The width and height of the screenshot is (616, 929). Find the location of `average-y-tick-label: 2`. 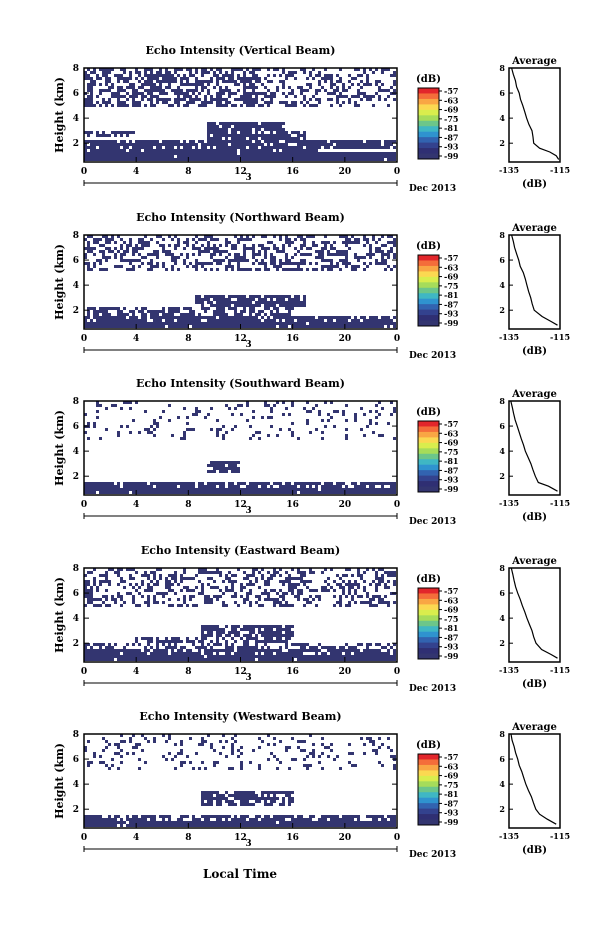

average-y-tick-label: 2 is located at coordinates (502, 476).